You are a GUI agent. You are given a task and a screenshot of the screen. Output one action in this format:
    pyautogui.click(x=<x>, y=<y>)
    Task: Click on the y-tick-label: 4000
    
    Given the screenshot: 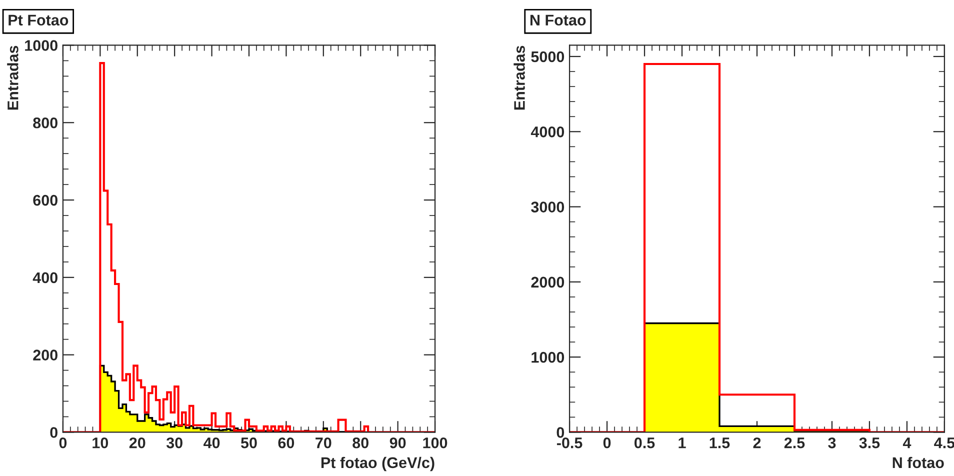 What is the action you would take?
    pyautogui.click(x=547, y=132)
    